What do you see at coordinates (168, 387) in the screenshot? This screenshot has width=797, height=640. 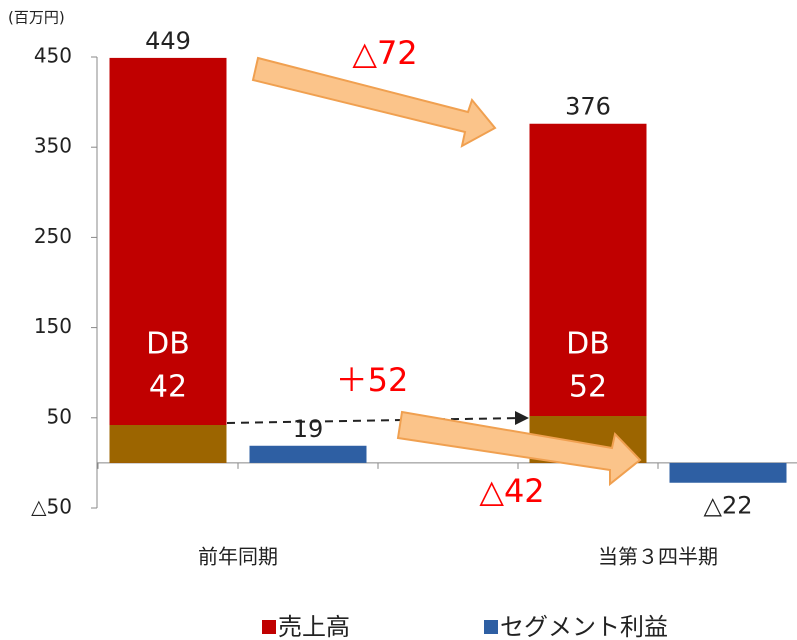 I see `db-value: 42` at bounding box center [168, 387].